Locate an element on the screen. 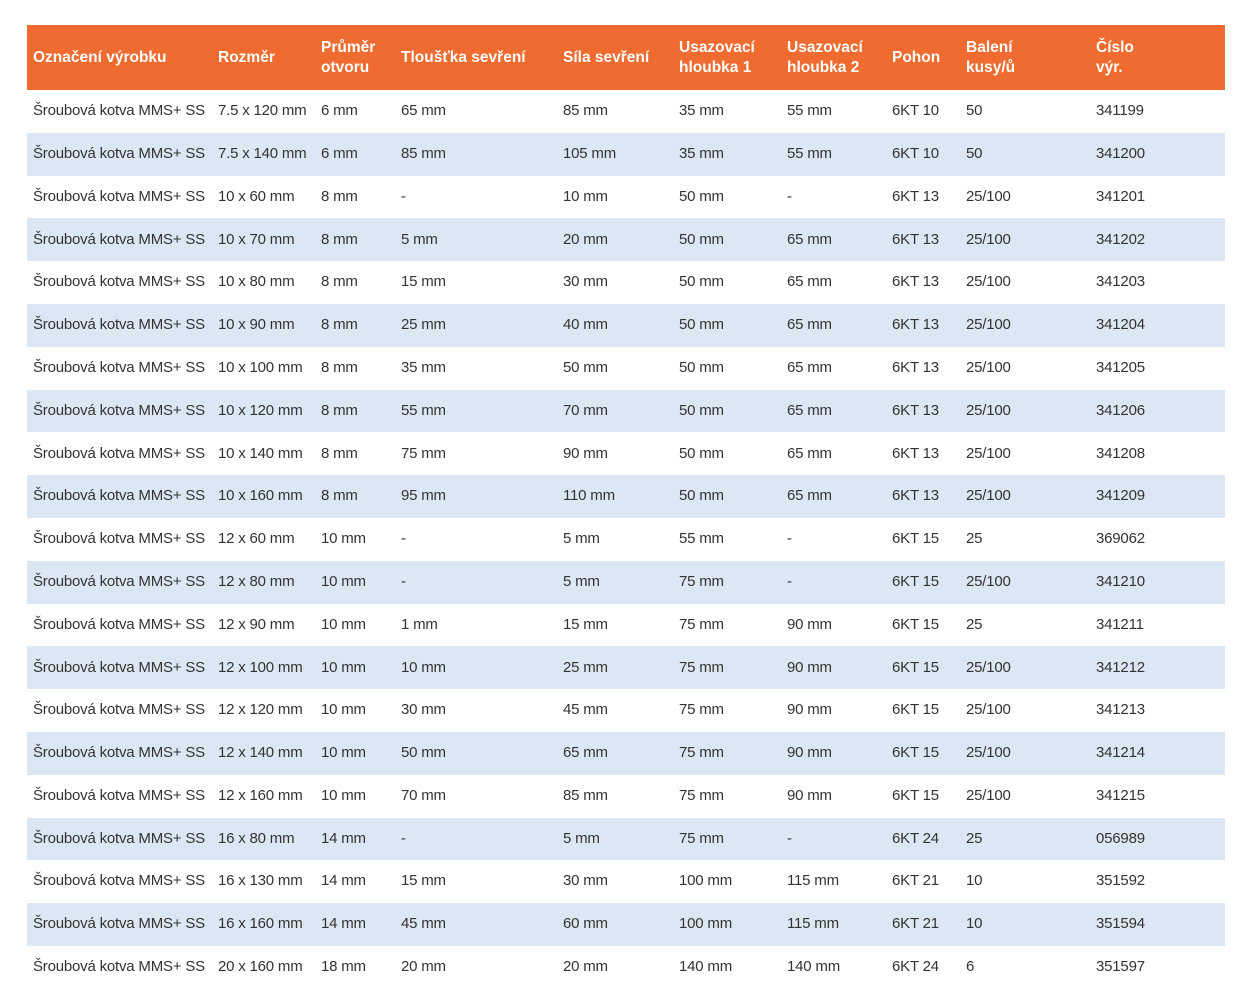  table-cell: 341204 is located at coordinates (1157, 325).